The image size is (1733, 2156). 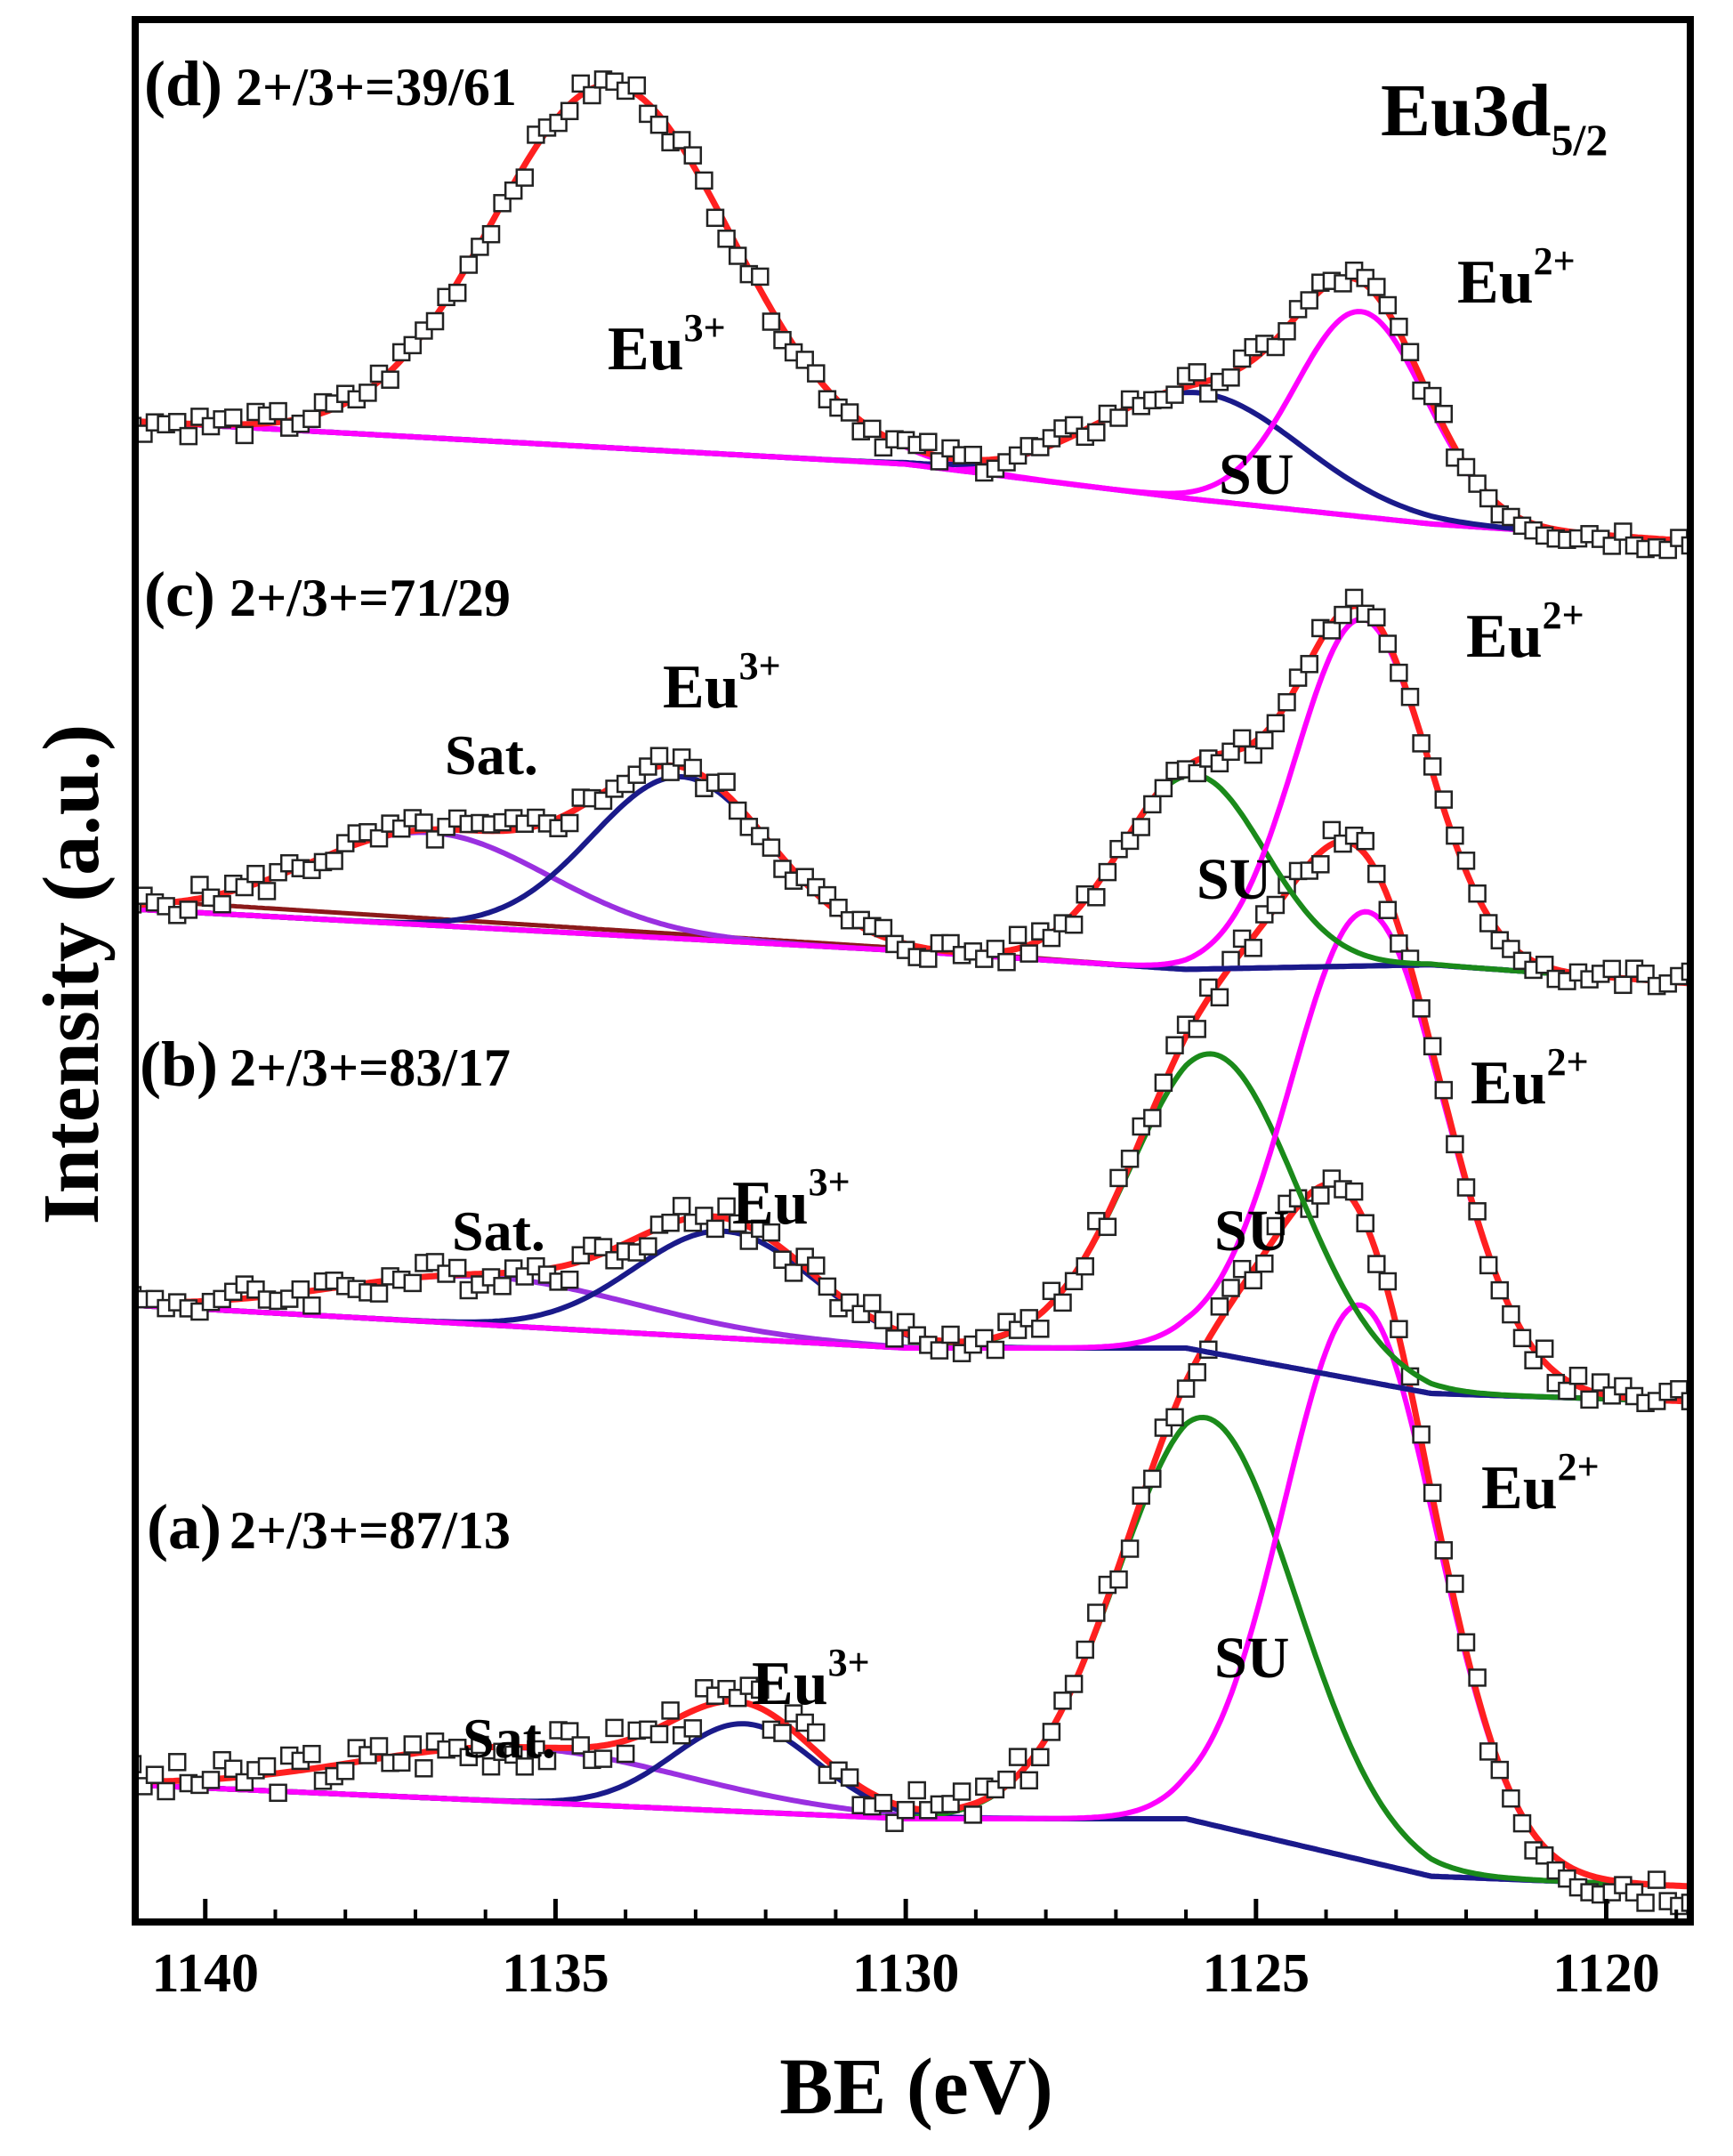 What do you see at coordinates (1516, 278) in the screenshot?
I see `peak-label-eu2-d: Eu2+` at bounding box center [1516, 278].